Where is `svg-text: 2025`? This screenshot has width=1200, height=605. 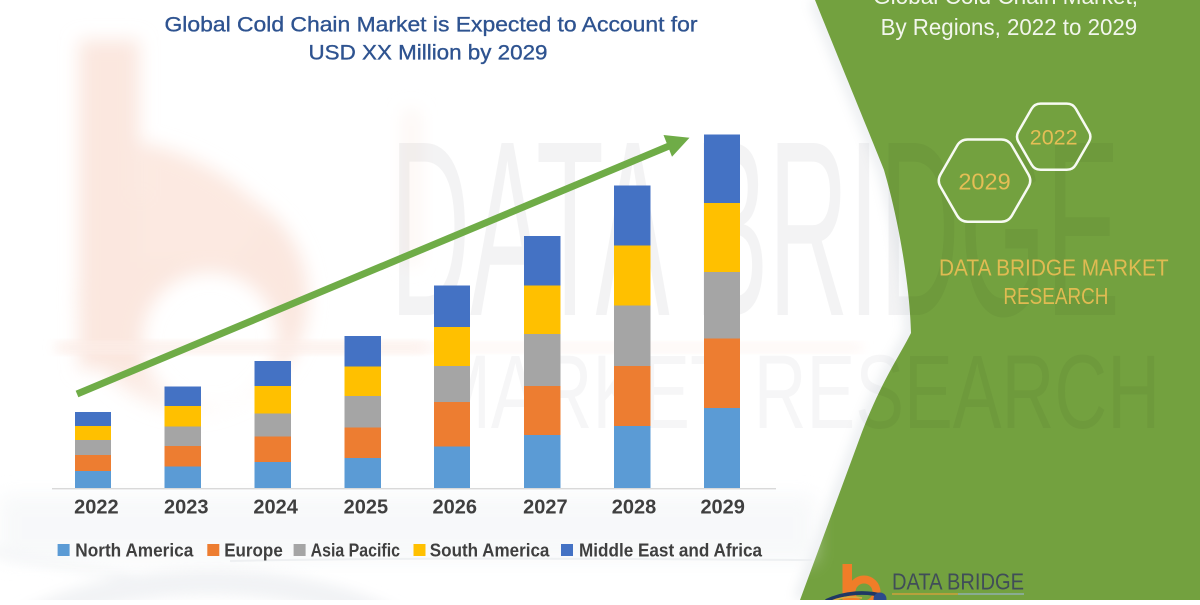 svg-text: 2025 is located at coordinates (366, 508).